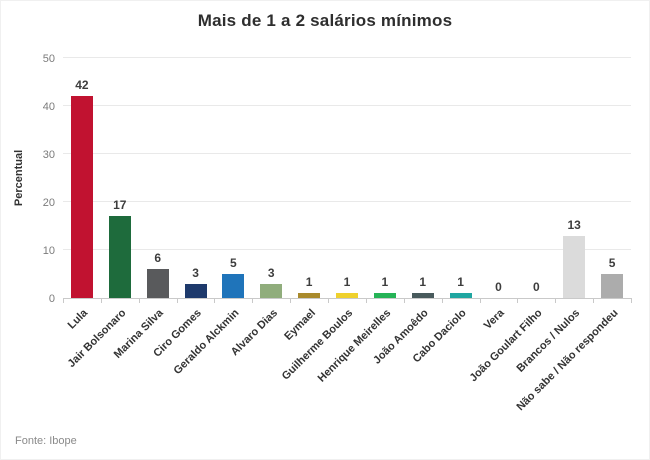  What do you see at coordinates (299, 325) in the screenshot?
I see `x-tick-label: Eymael` at bounding box center [299, 325].